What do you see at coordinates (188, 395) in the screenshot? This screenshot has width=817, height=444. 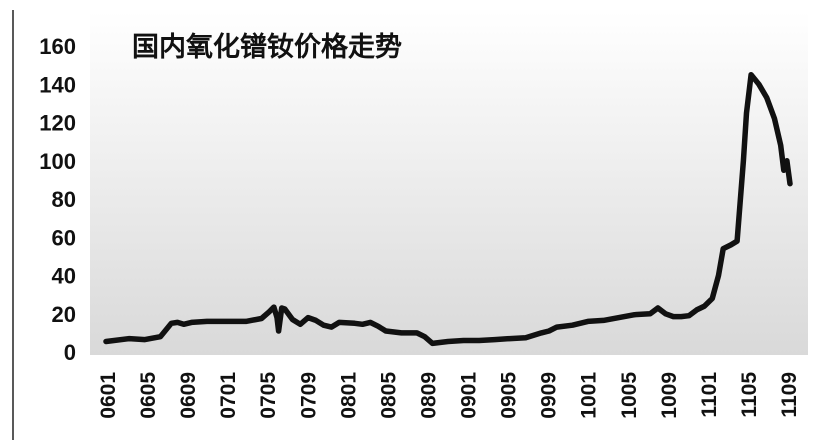 I see `x-tick-label: 0609` at bounding box center [188, 395].